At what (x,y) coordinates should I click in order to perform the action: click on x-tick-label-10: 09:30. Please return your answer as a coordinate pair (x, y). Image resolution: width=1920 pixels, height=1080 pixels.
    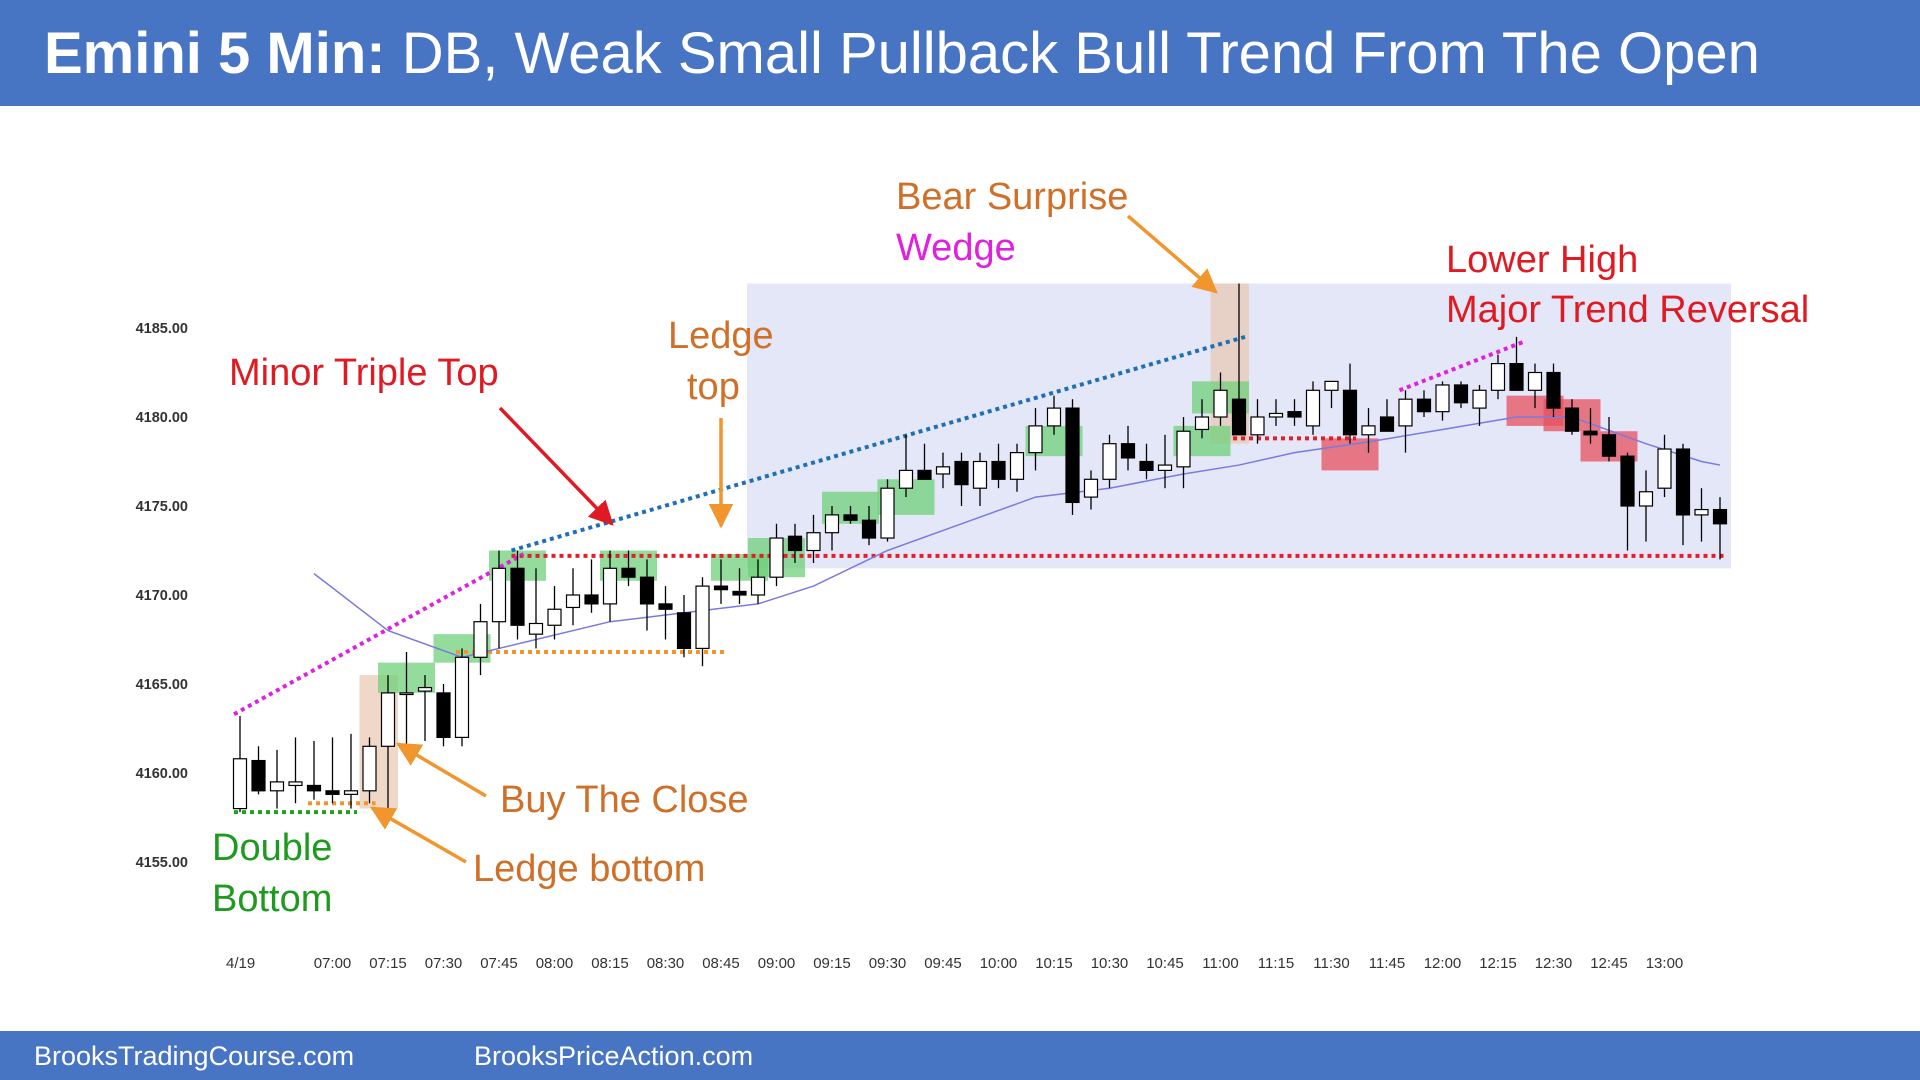
    Looking at the image, I should click on (888, 963).